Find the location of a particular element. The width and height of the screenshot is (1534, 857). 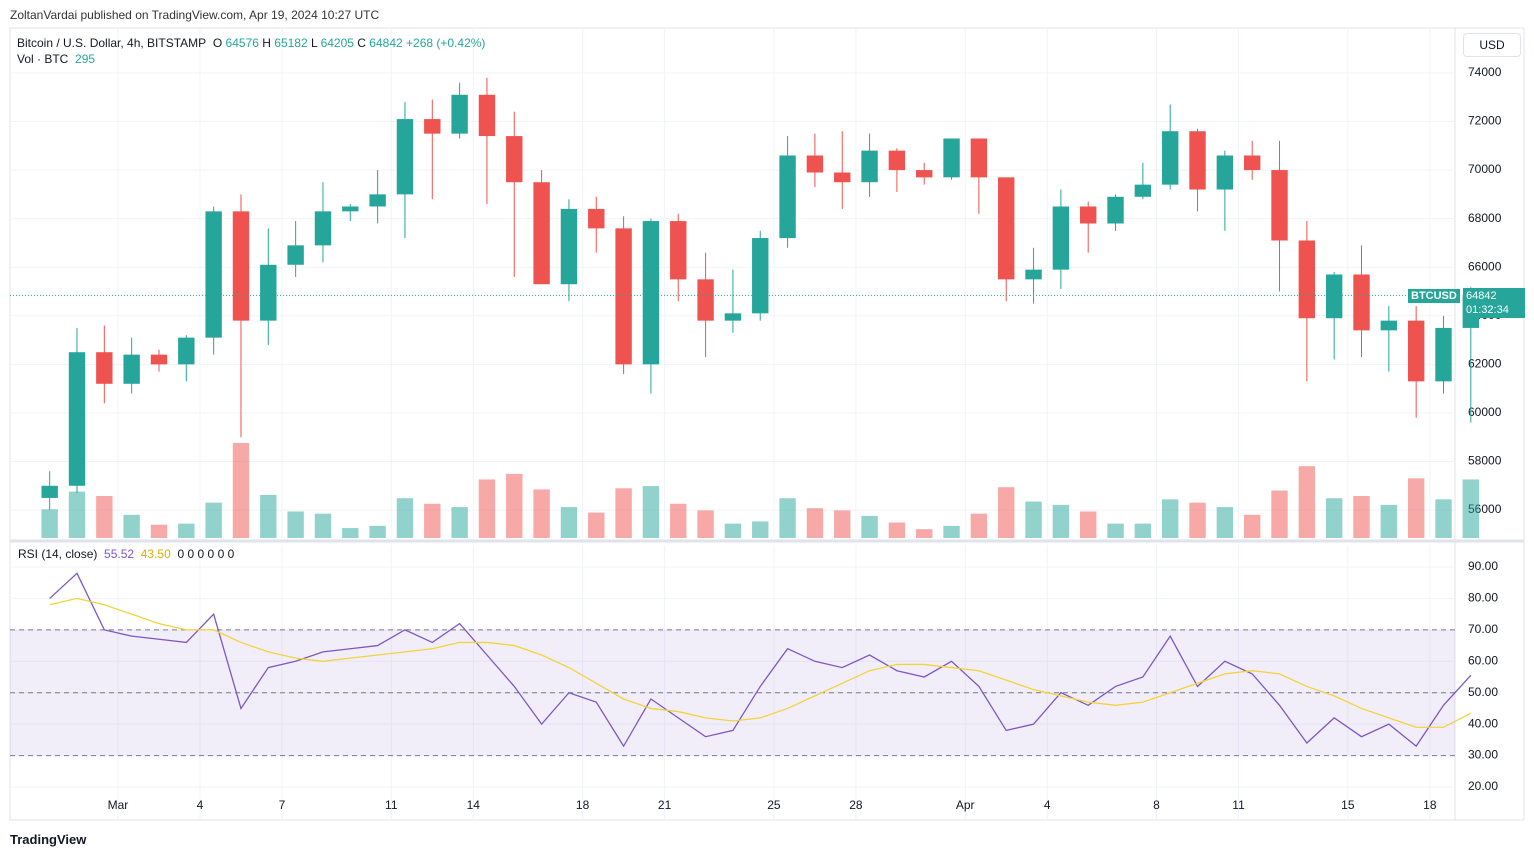

ohlc-value: 64205 is located at coordinates (337, 43).